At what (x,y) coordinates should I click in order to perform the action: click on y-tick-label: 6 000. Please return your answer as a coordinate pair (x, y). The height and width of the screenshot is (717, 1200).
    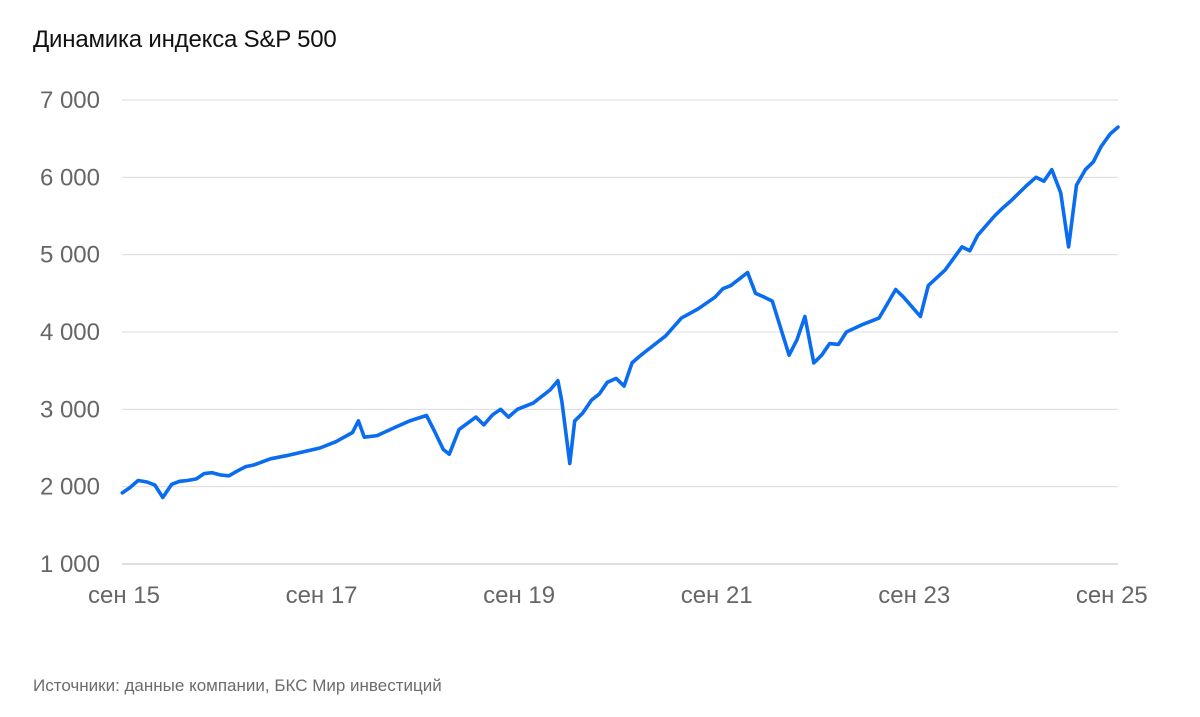
    Looking at the image, I should click on (70, 177).